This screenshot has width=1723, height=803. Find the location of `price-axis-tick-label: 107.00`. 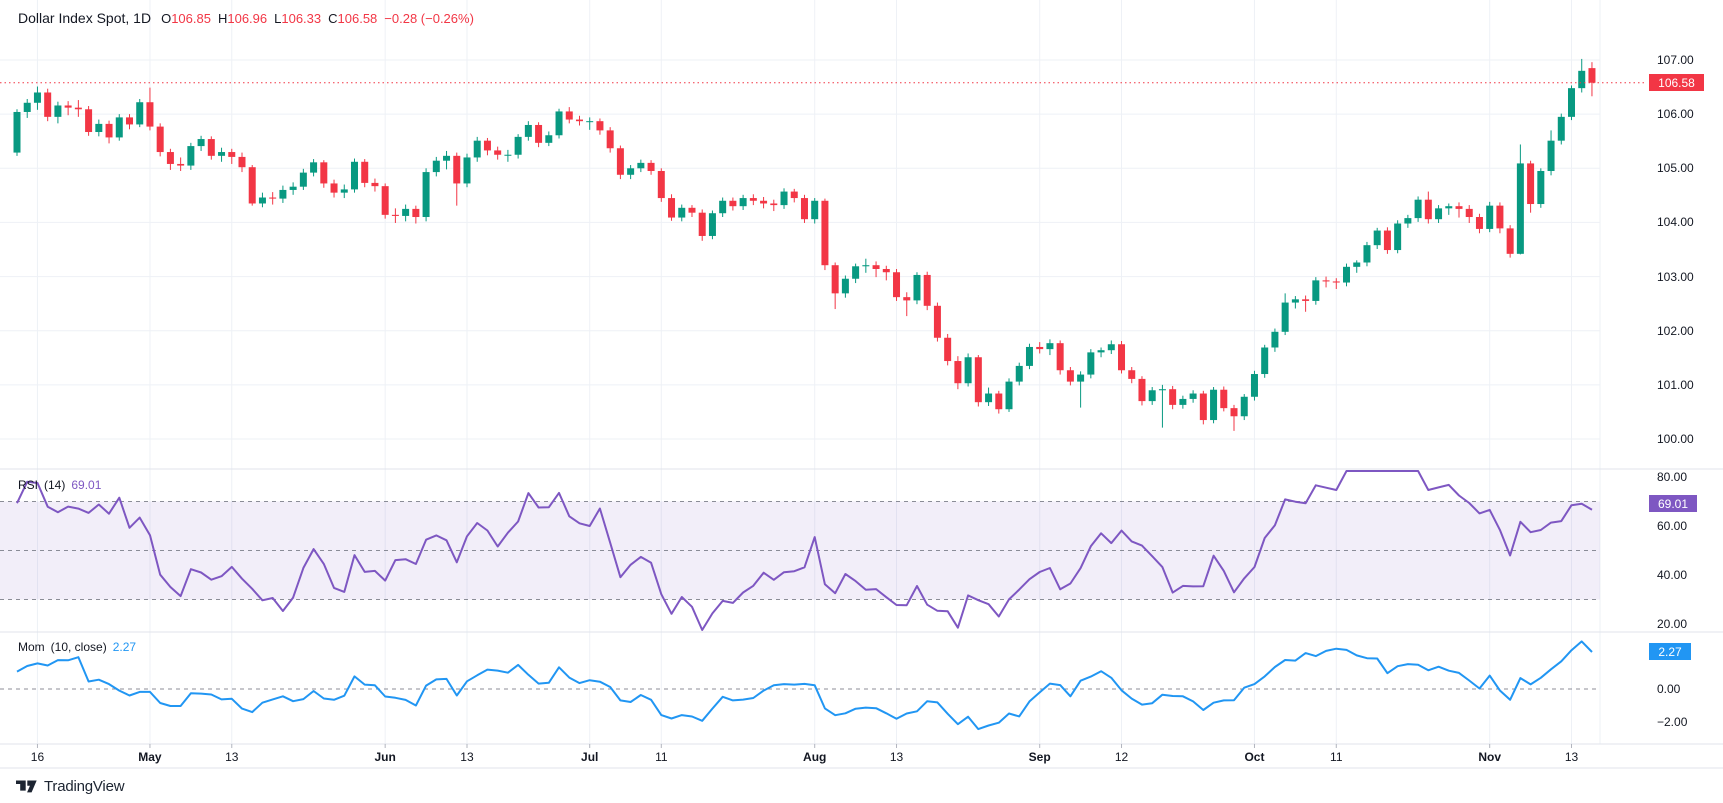

price-axis-tick-label: 107.00 is located at coordinates (1675, 60).